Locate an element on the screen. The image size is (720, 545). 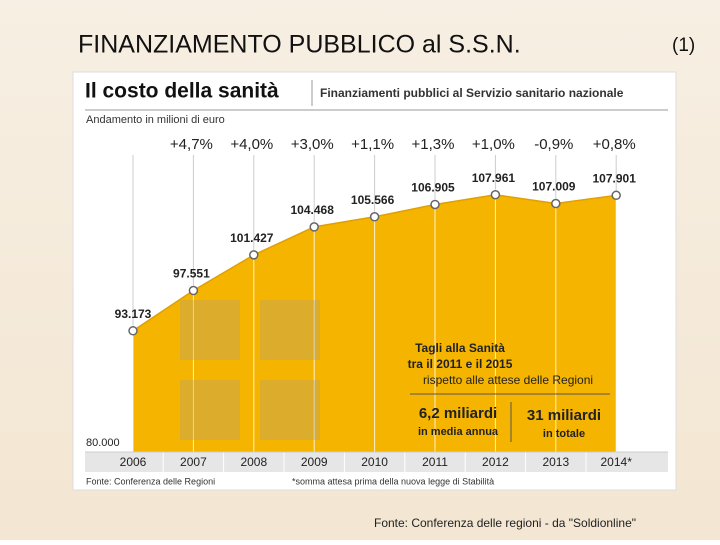
x-tick-label: 2010 is located at coordinates (374, 462).